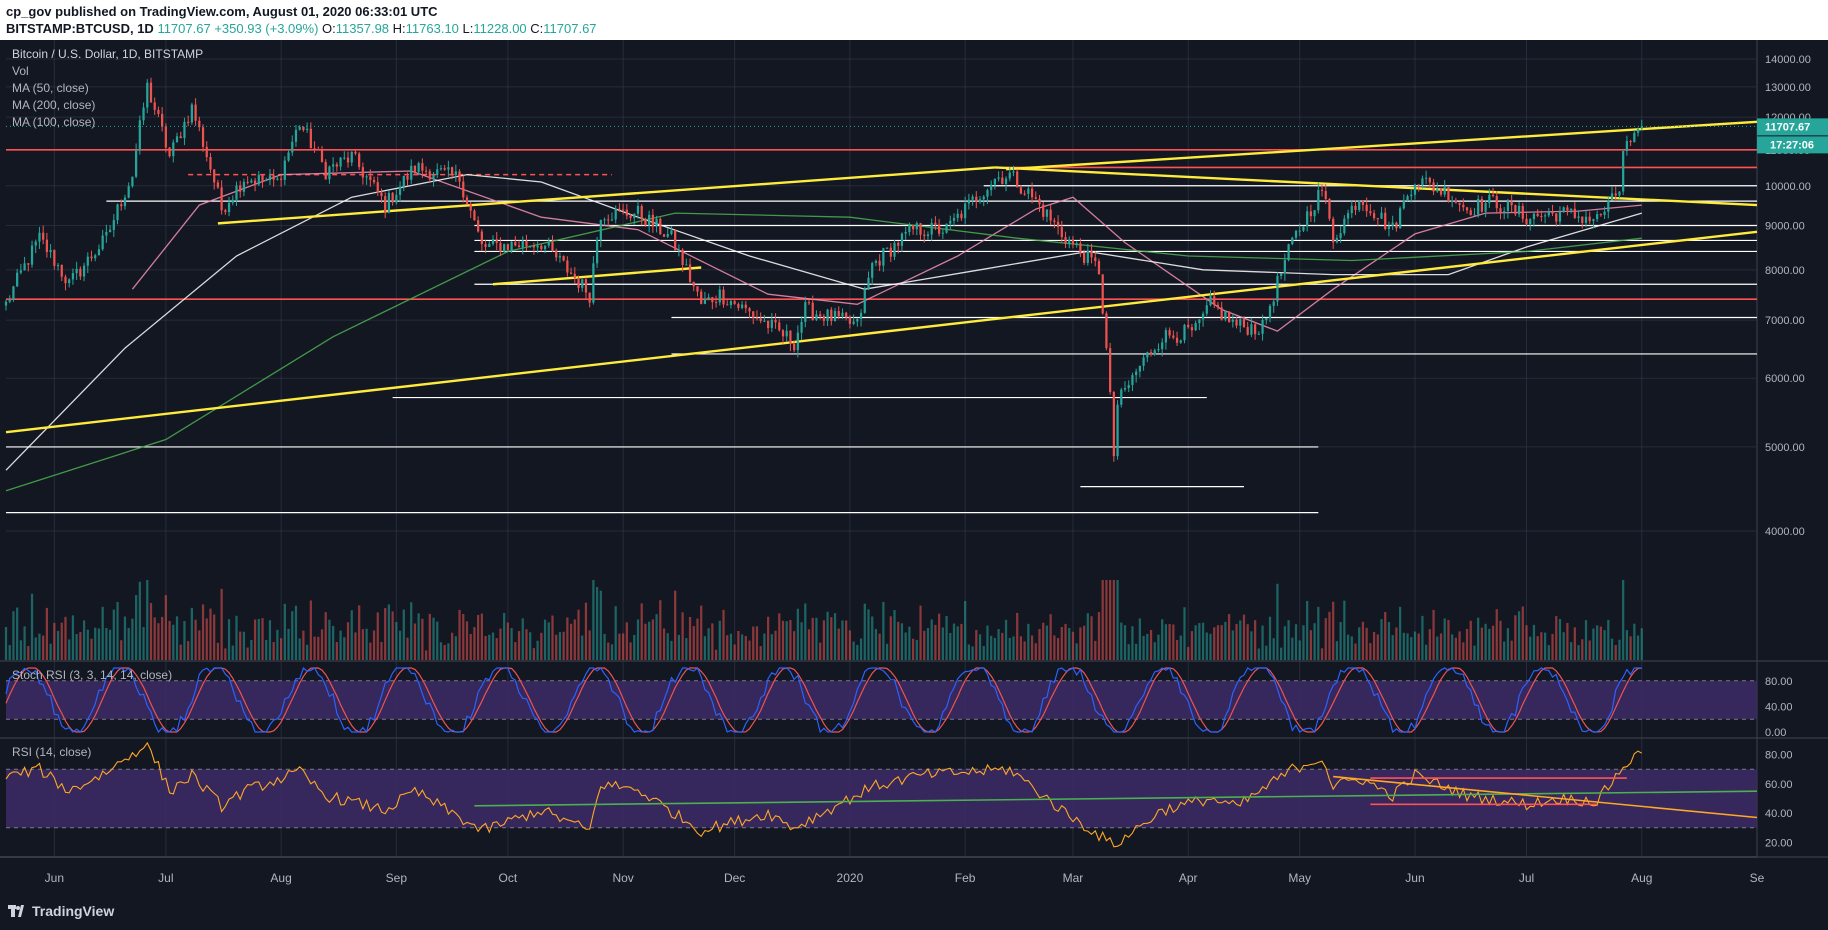  I want to click on stoch-legend: Stoch RSI (3, 3, 14, 14, close), so click(92, 675).